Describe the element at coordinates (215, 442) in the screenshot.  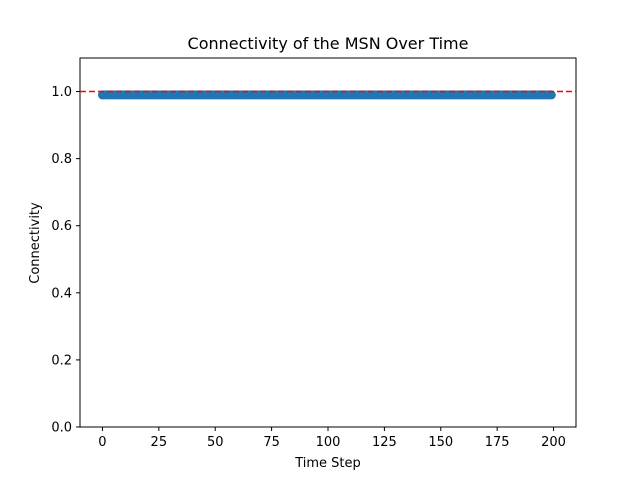
I see `x-tick-label: 50` at that location.